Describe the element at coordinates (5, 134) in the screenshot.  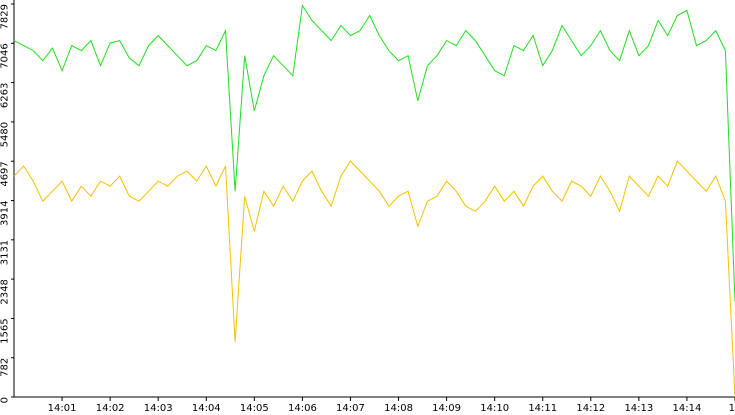
I see `y-tick-label: 5480` at that location.